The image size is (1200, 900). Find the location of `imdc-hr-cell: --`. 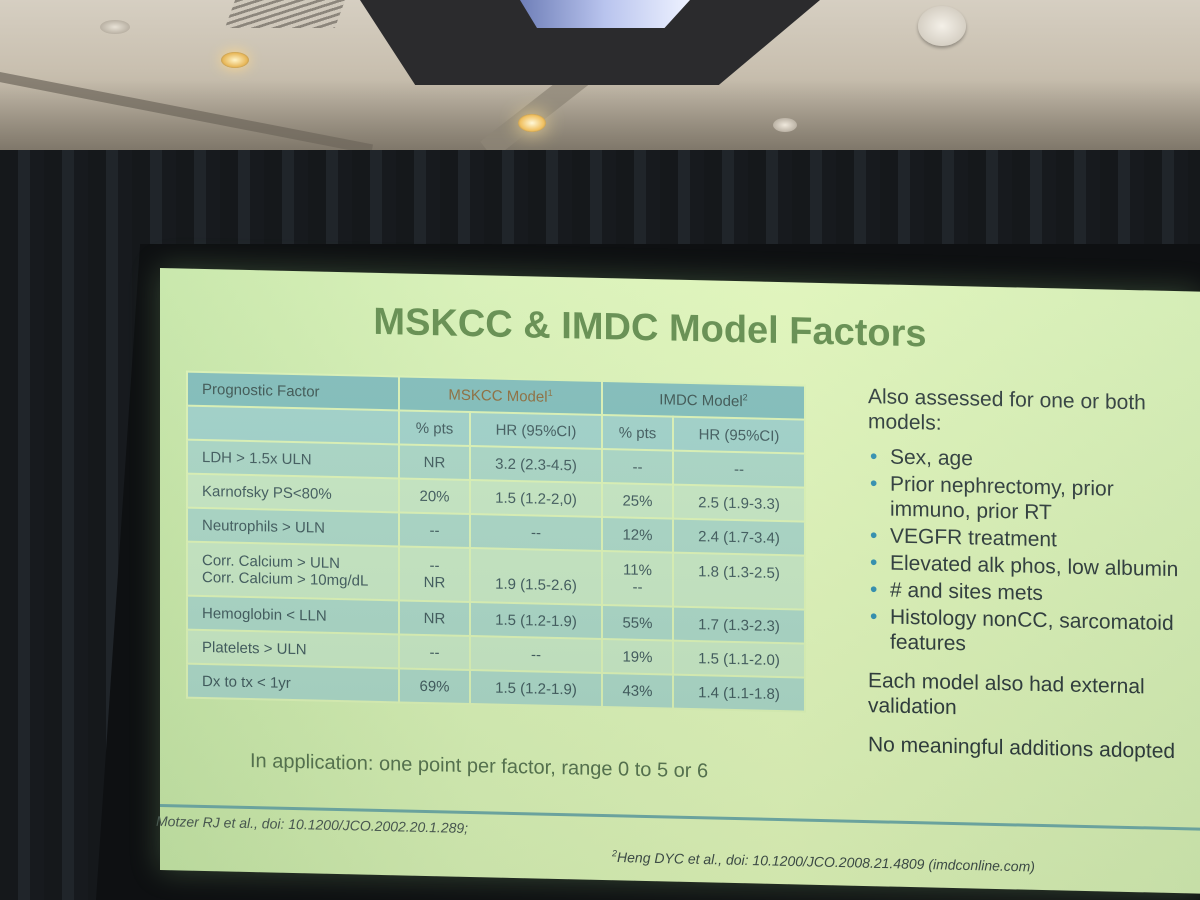

imdc-hr-cell: -- is located at coordinates (739, 469).